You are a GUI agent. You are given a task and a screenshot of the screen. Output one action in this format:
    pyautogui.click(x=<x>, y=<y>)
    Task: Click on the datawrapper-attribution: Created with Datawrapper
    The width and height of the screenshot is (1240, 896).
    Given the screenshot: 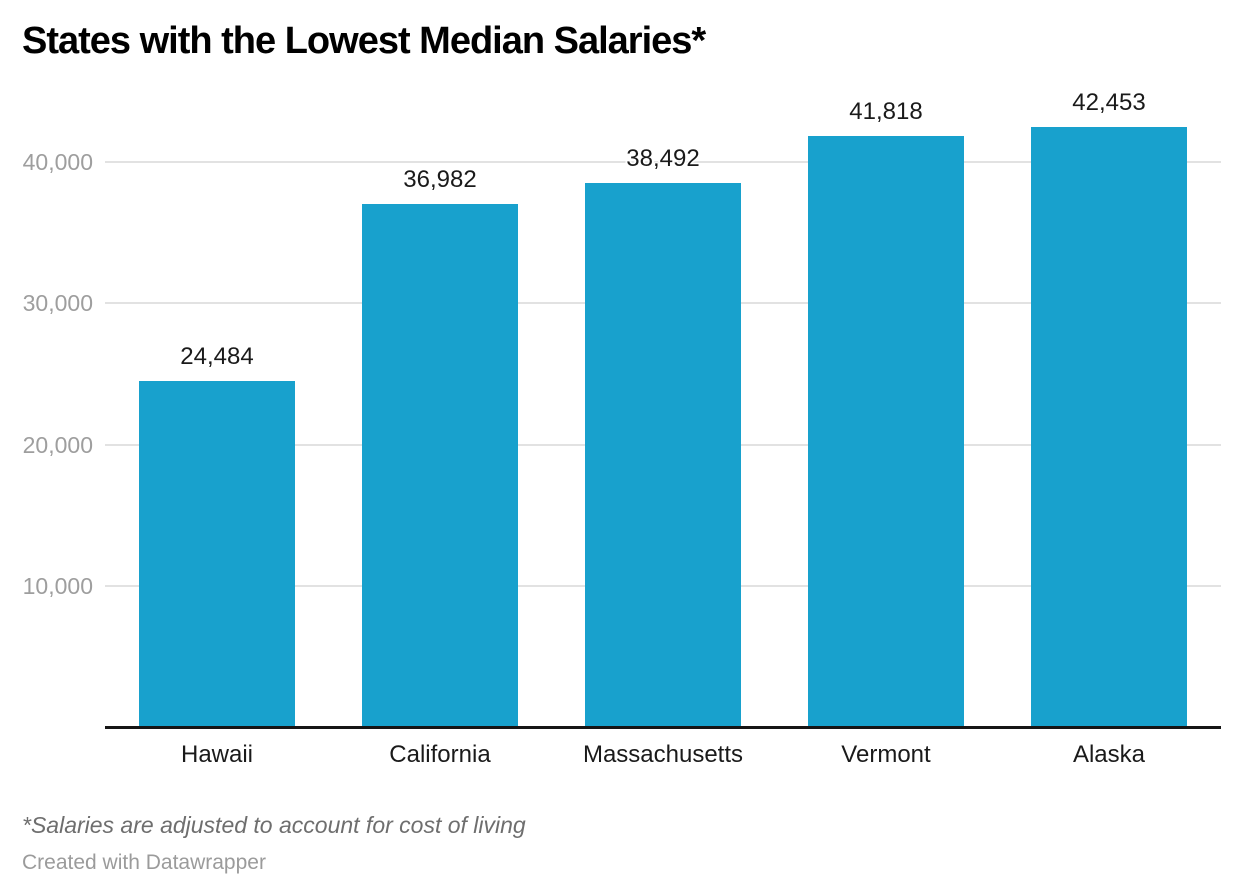 What is the action you would take?
    pyautogui.click(x=144, y=862)
    